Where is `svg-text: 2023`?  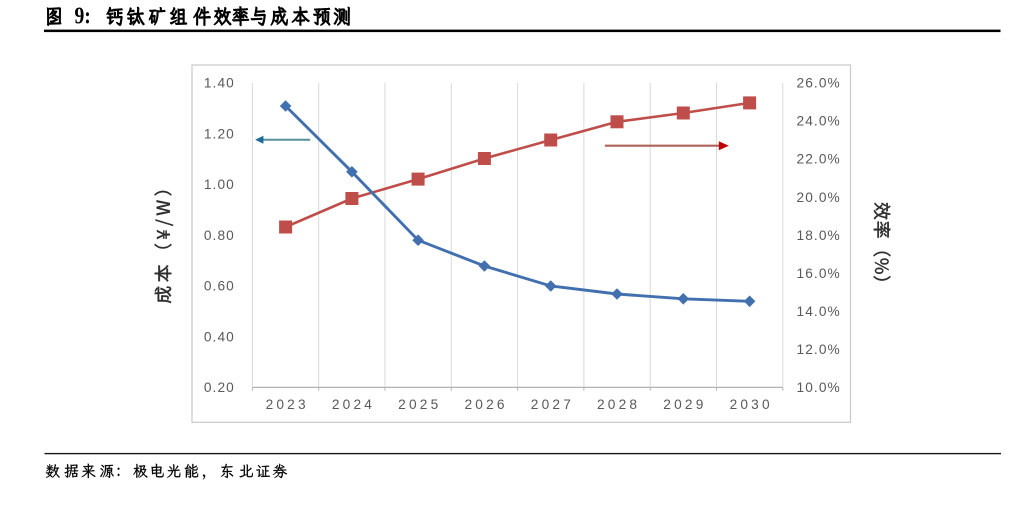
svg-text: 2023 is located at coordinates (287, 404).